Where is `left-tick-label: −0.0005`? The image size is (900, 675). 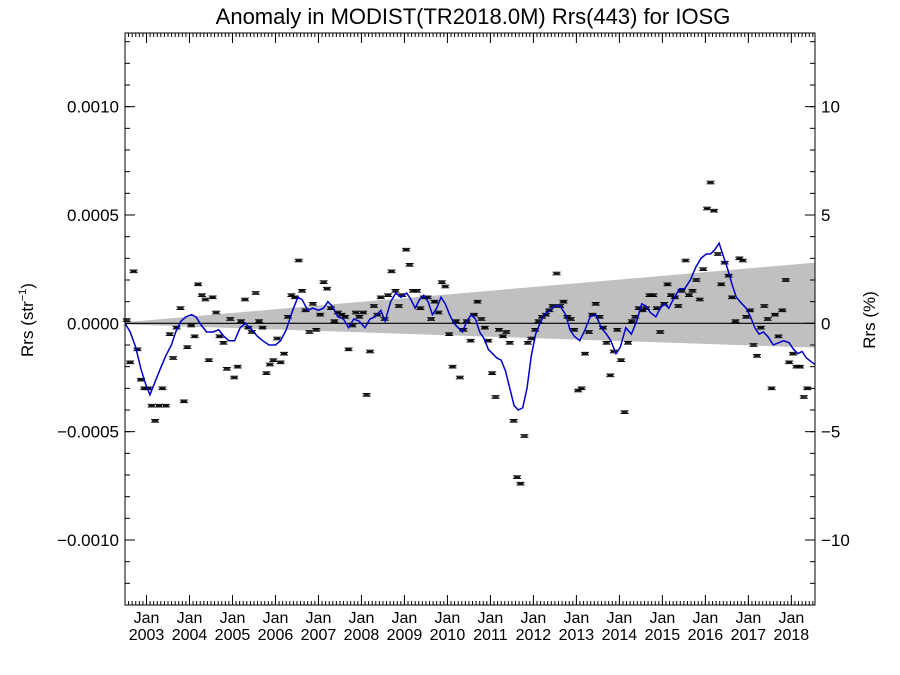
left-tick-label: −0.0005 is located at coordinates (88, 432).